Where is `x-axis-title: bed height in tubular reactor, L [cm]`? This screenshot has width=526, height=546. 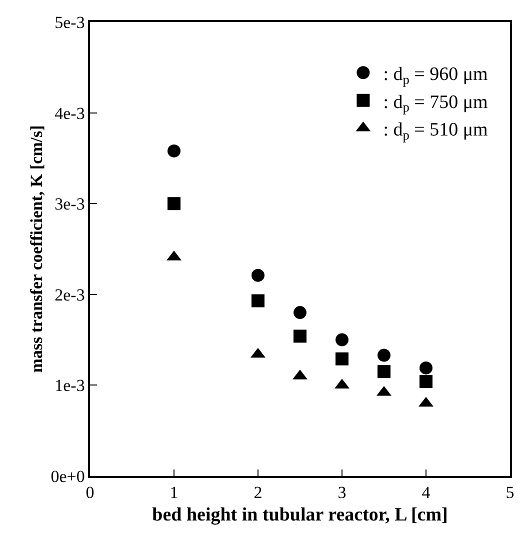 x-axis-title: bed height in tubular reactor, L [cm] is located at coordinates (300, 515).